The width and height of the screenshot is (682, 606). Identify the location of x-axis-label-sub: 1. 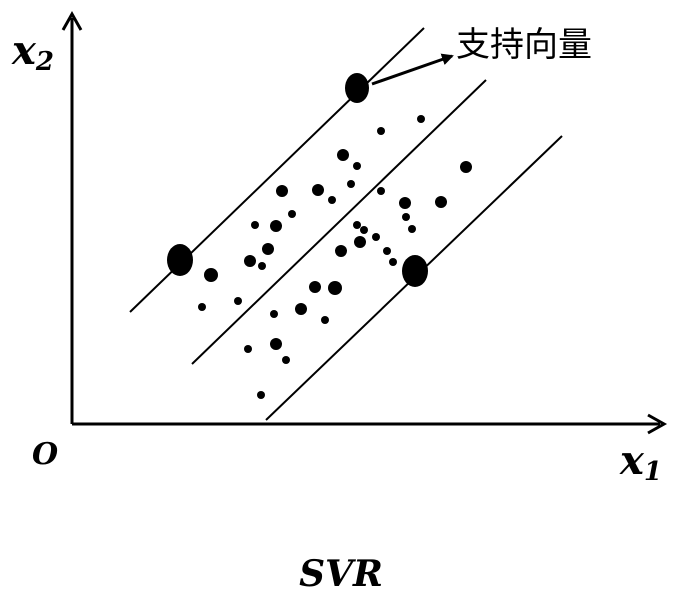
(653, 472).